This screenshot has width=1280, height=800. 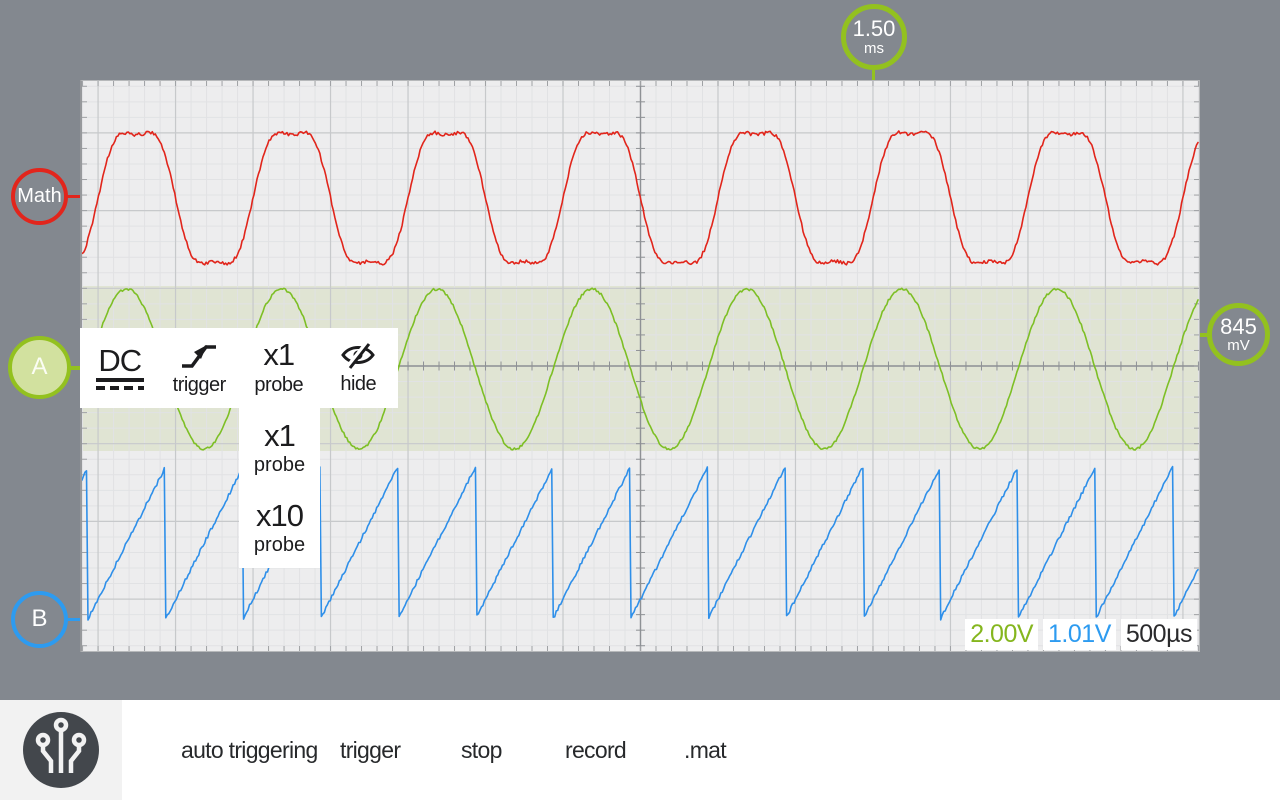 I want to click on channel-b-label: B, so click(x=39, y=619).